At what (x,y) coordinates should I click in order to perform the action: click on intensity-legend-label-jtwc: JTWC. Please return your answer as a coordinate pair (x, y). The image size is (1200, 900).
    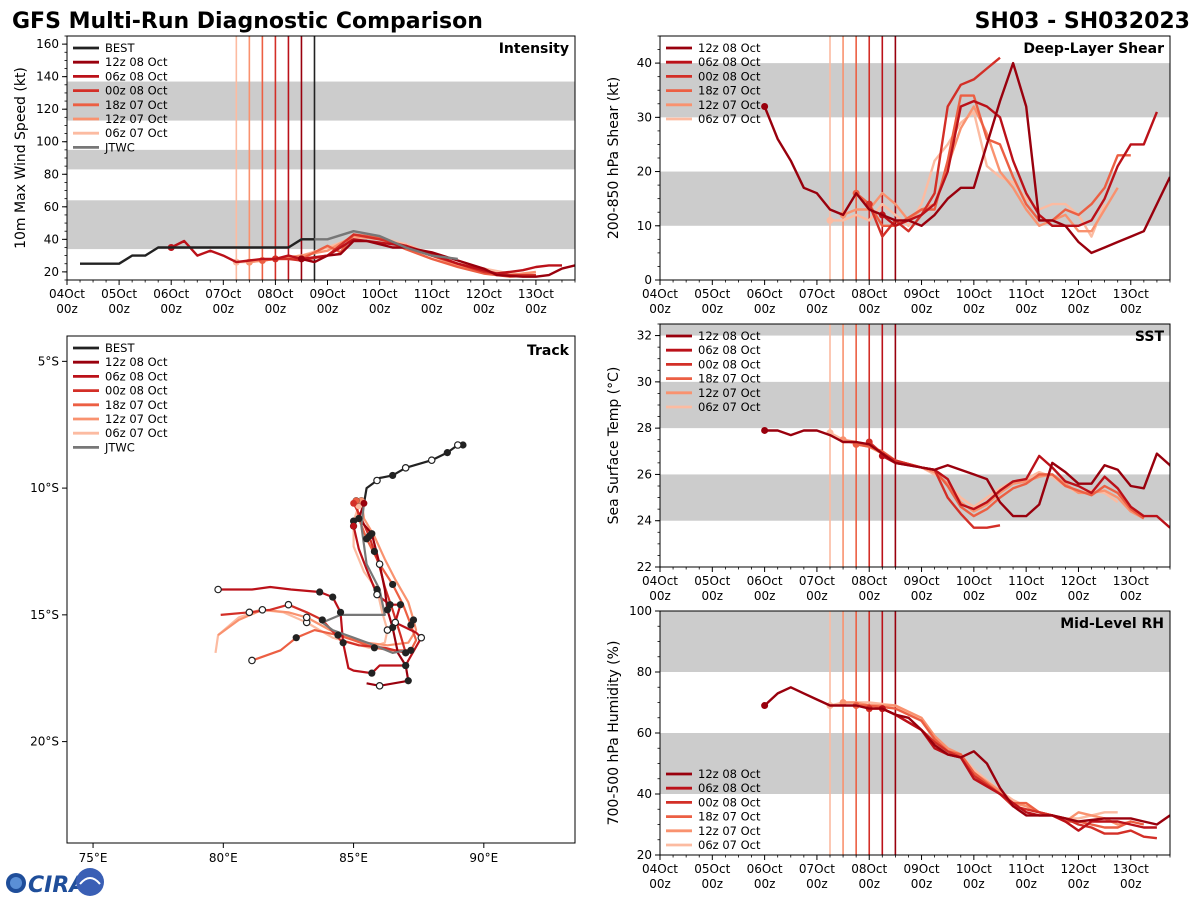
    Looking at the image, I should click on (119, 147).